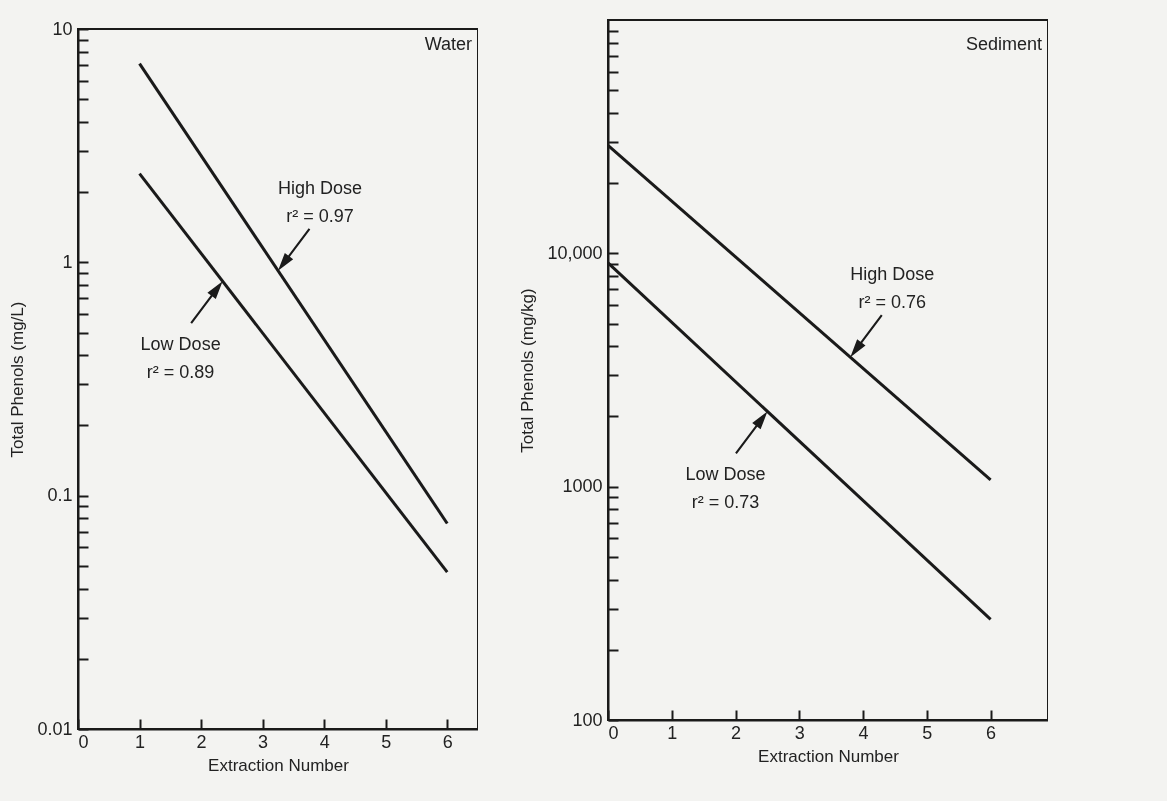 This screenshot has height=801, width=1167. What do you see at coordinates (587, 719) in the screenshot?
I see `y-tick-label: 100` at bounding box center [587, 719].